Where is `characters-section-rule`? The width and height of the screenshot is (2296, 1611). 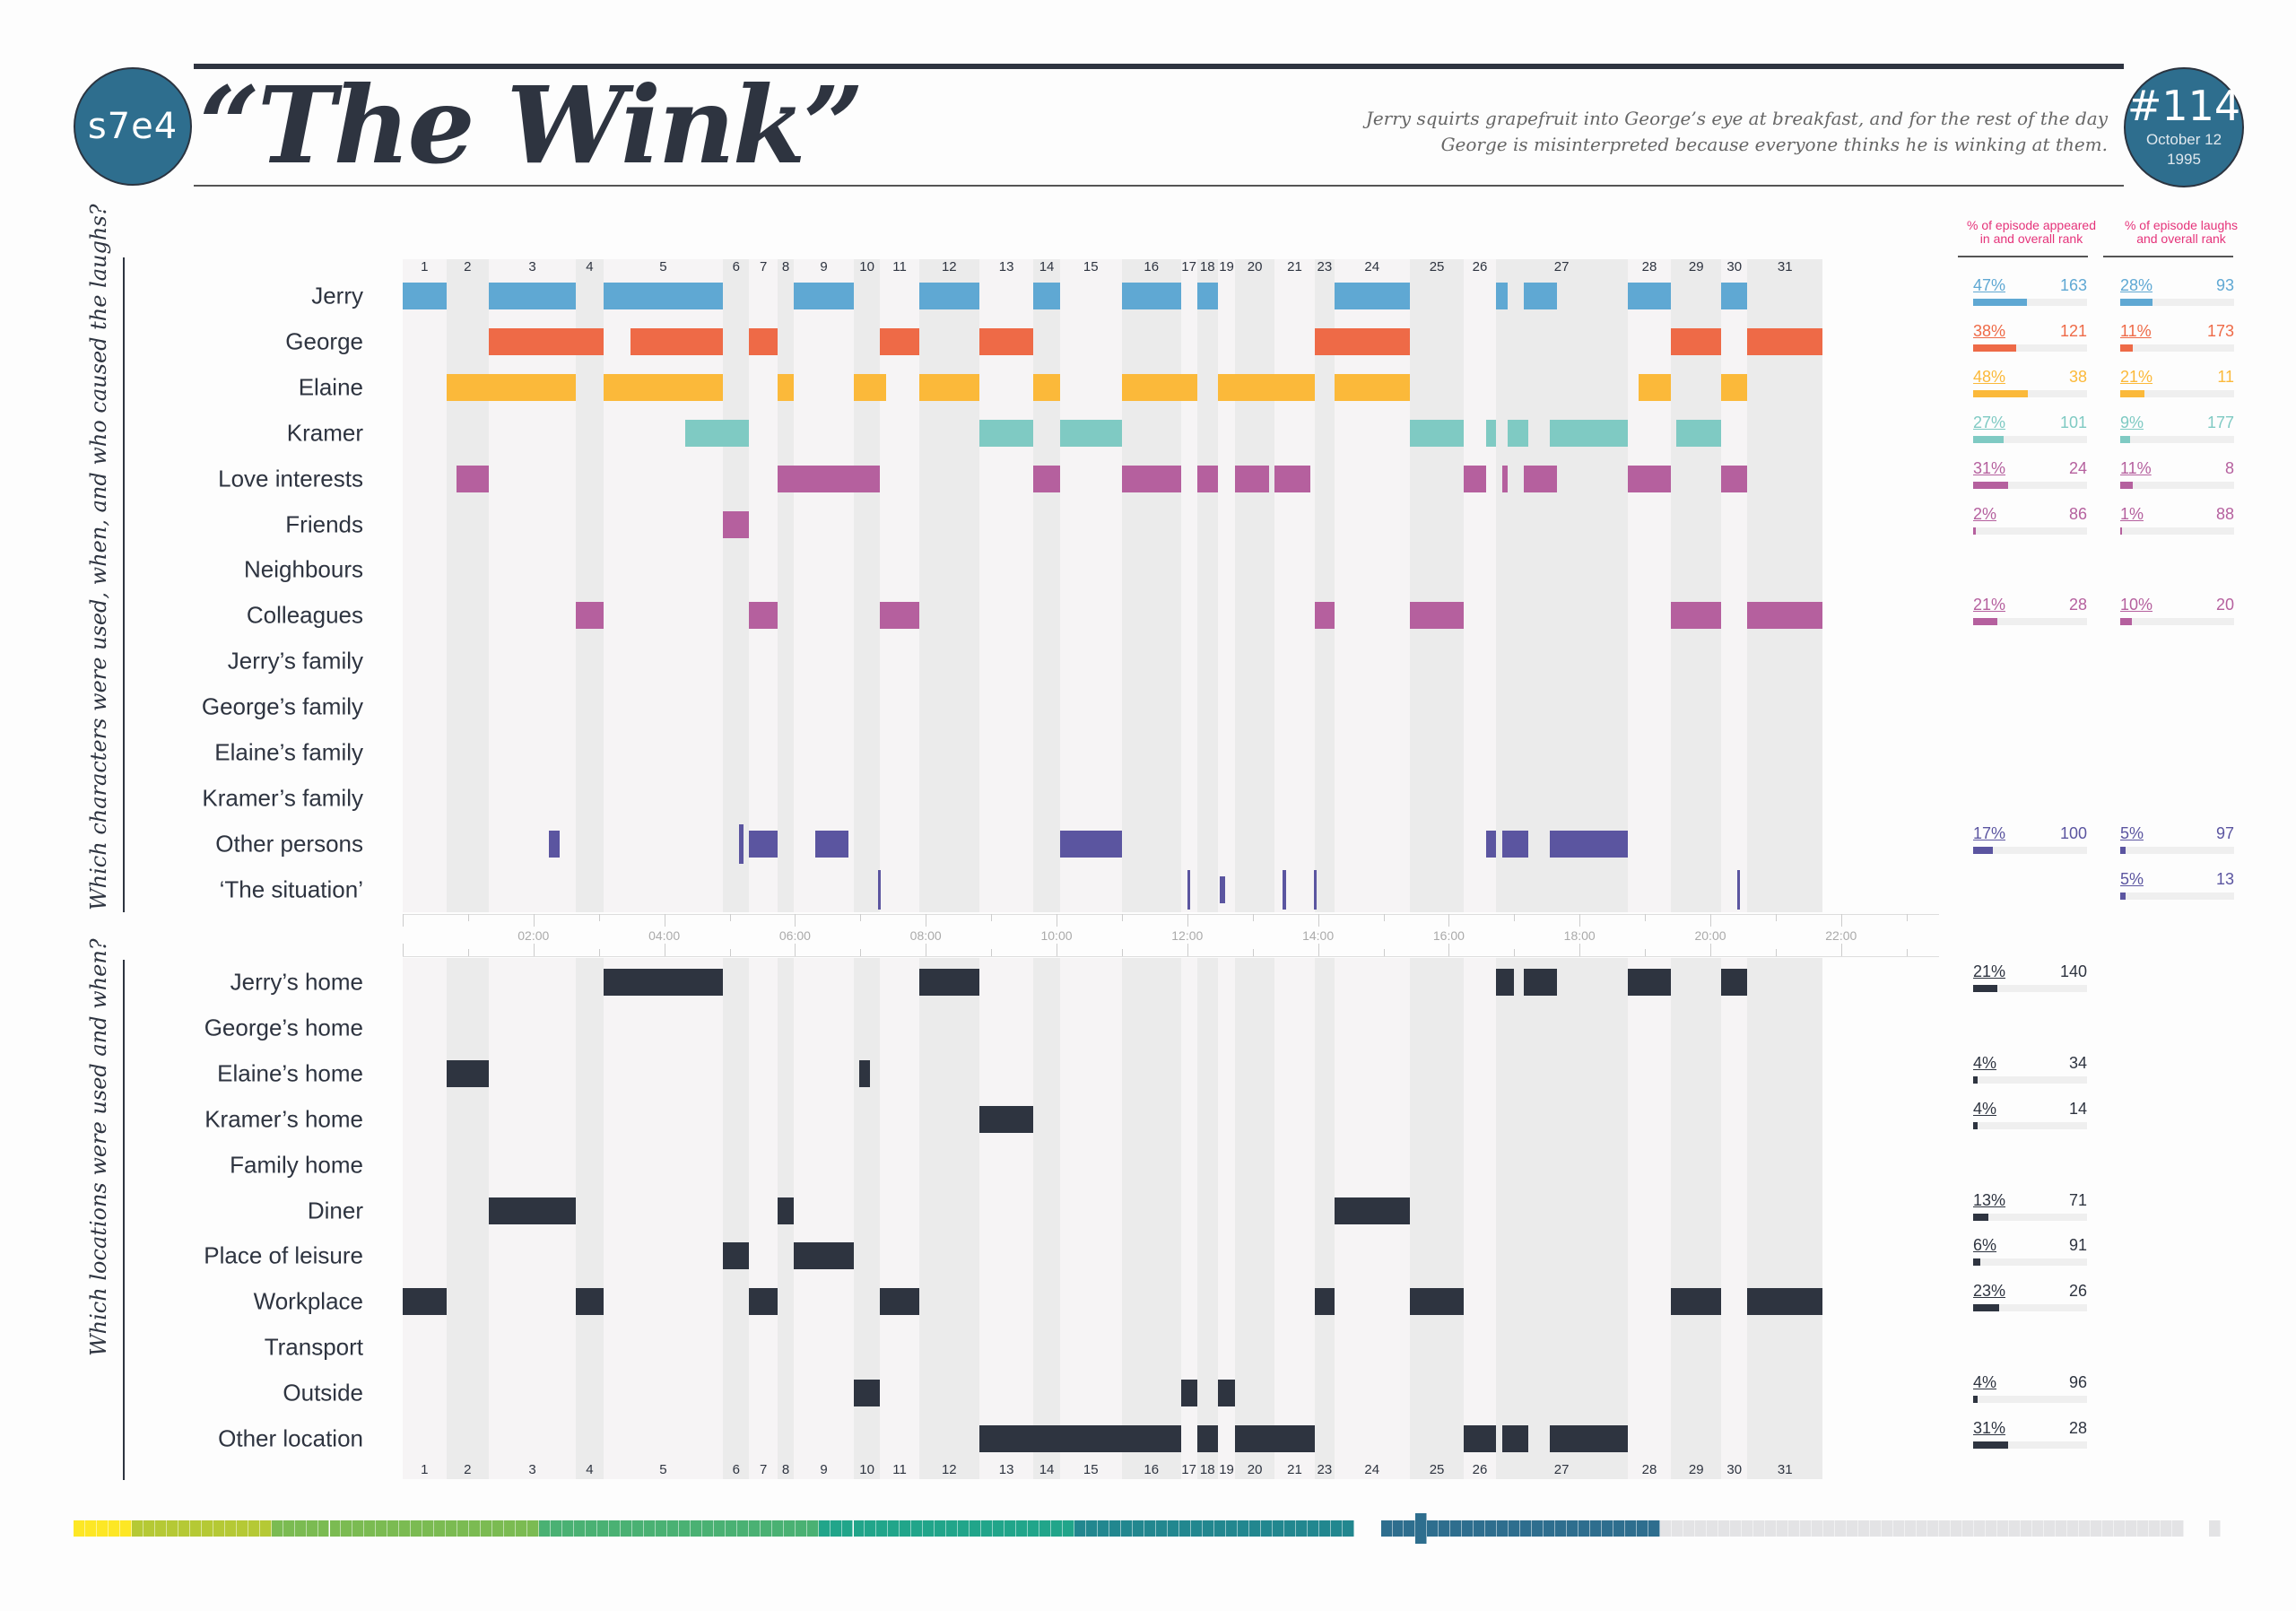
characters-section-rule is located at coordinates (124, 584).